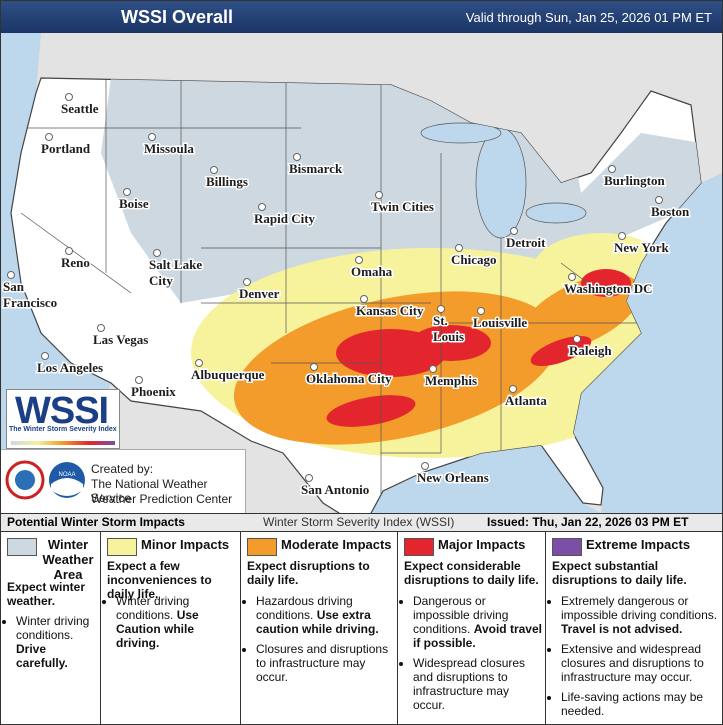 The width and height of the screenshot is (723, 725). What do you see at coordinates (453, 477) in the screenshot?
I see `city-label: New Orleans` at bounding box center [453, 477].